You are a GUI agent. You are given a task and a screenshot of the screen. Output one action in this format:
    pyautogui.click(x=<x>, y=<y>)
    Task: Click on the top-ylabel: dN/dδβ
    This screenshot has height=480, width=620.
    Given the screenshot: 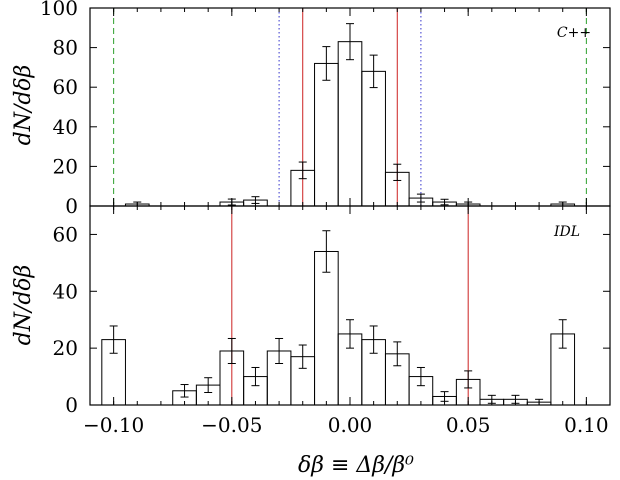 What is the action you would take?
    pyautogui.click(x=23, y=105)
    